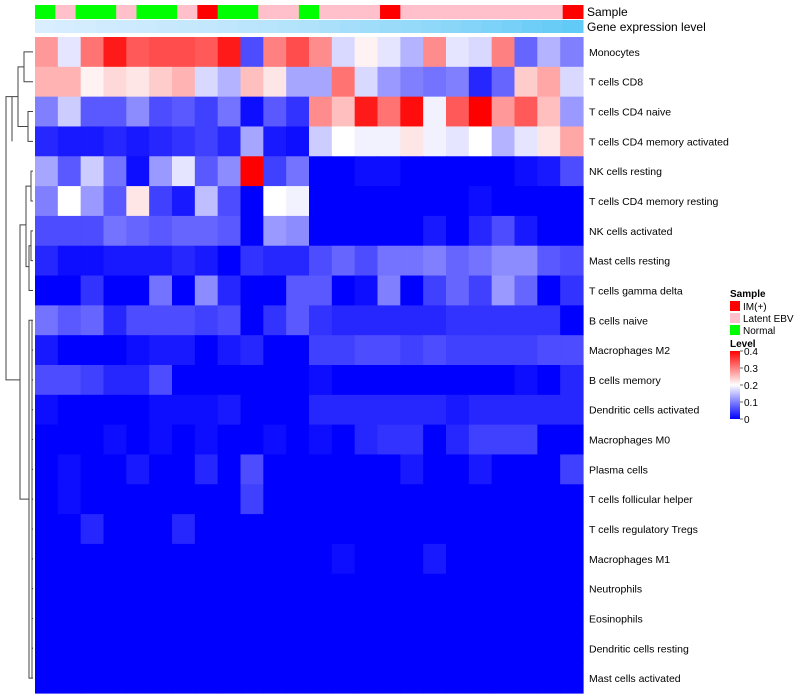 This screenshot has width=800, height=700. Describe the element at coordinates (641, 500) in the screenshot. I see `row-label: T cells follicular helper` at that location.